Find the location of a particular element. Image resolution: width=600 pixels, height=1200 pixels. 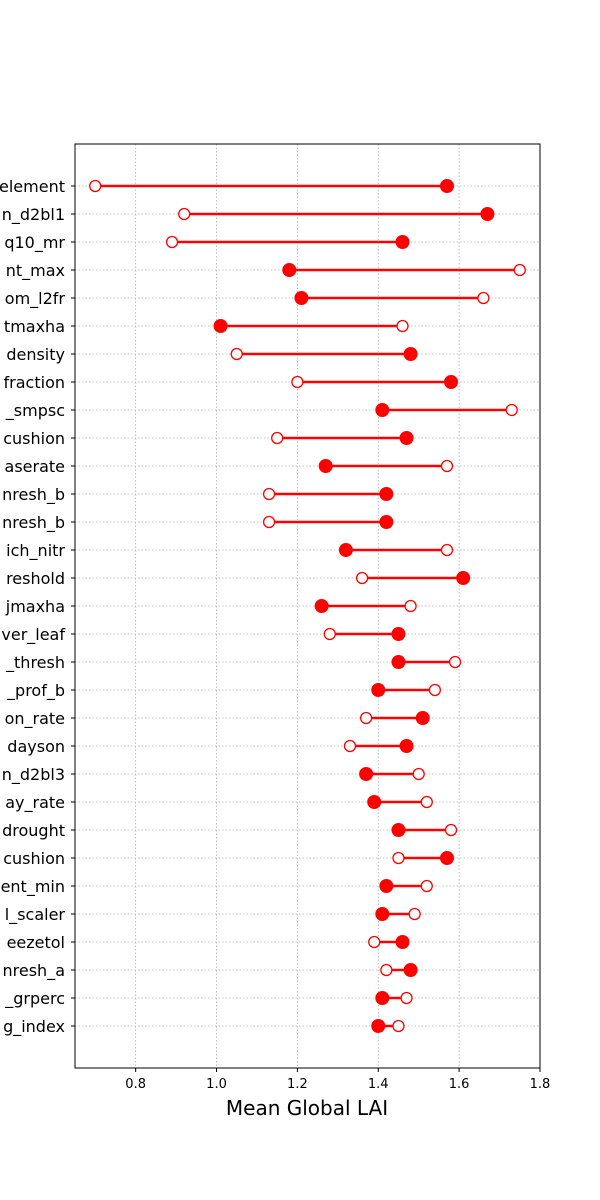

y-tick-label: eezetol is located at coordinates (36, 942).